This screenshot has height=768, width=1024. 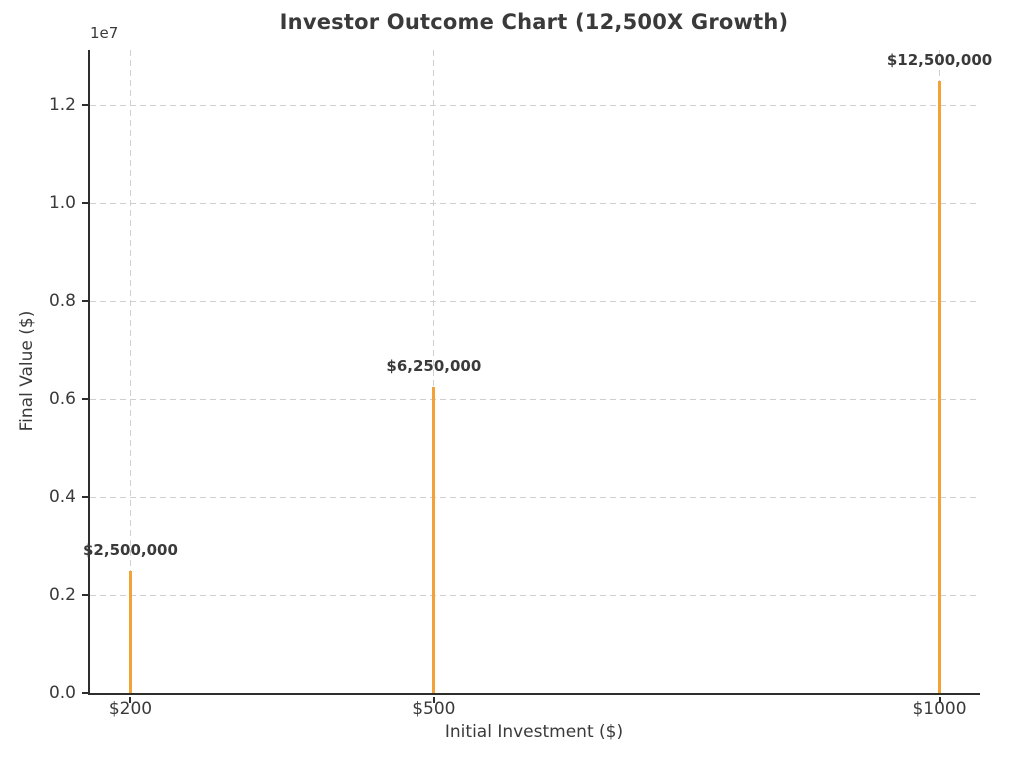 I want to click on y-tick-label: 0.8, so click(x=62, y=301).